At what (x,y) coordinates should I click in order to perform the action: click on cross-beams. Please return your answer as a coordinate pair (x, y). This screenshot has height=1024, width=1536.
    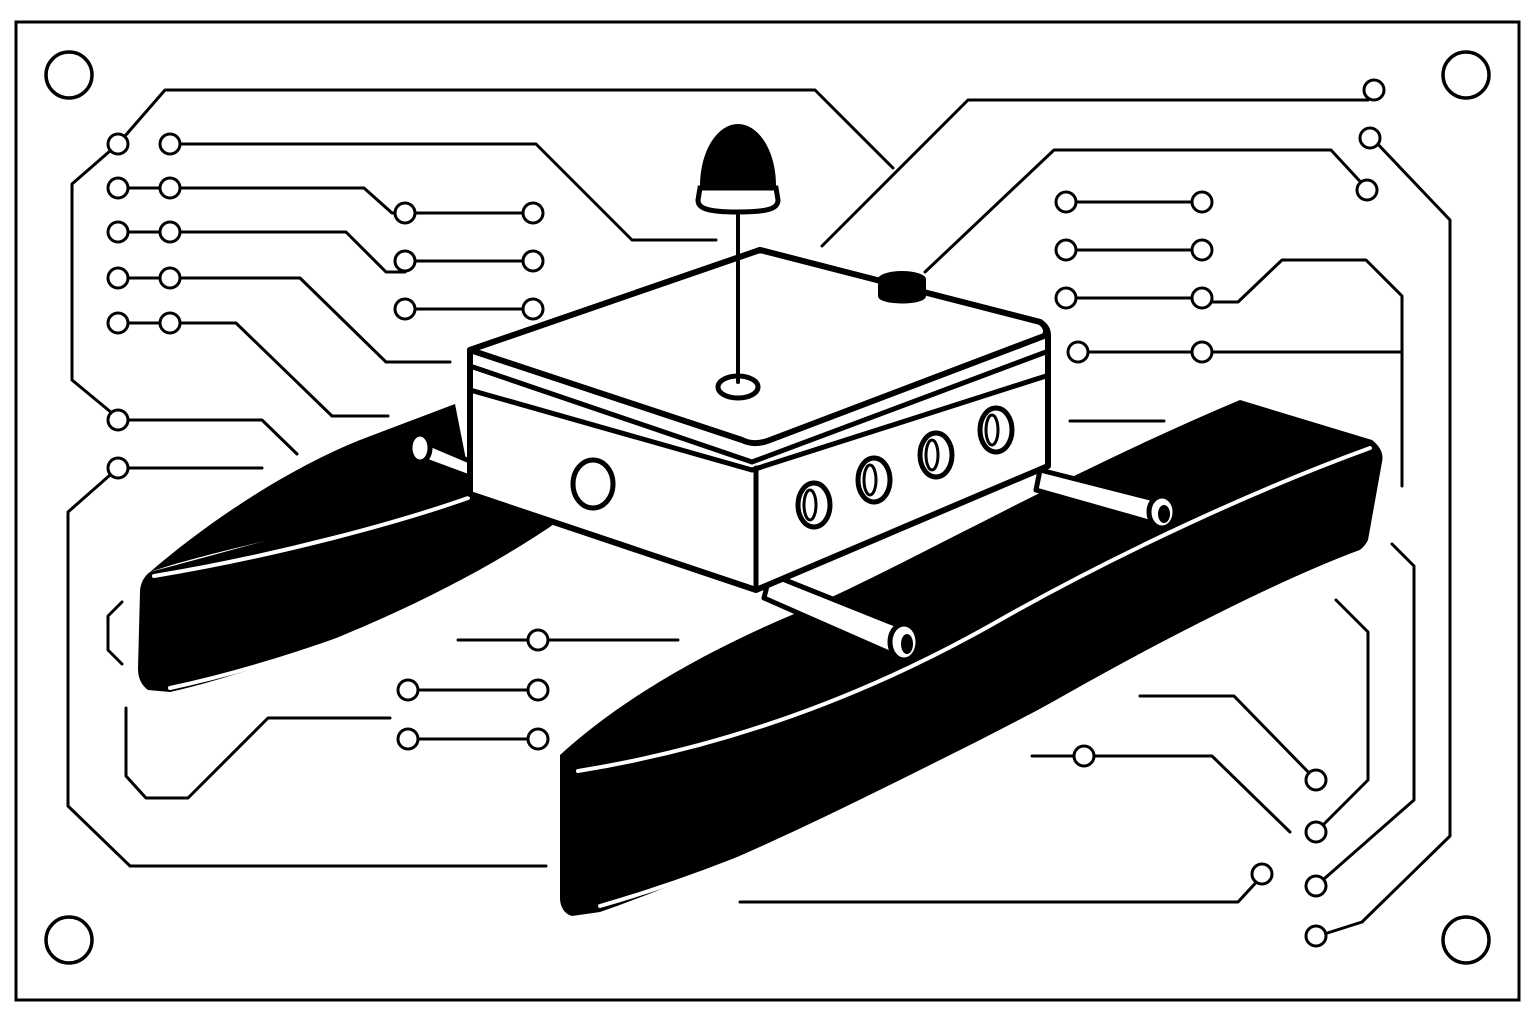
    Looking at the image, I should click on (792, 547).